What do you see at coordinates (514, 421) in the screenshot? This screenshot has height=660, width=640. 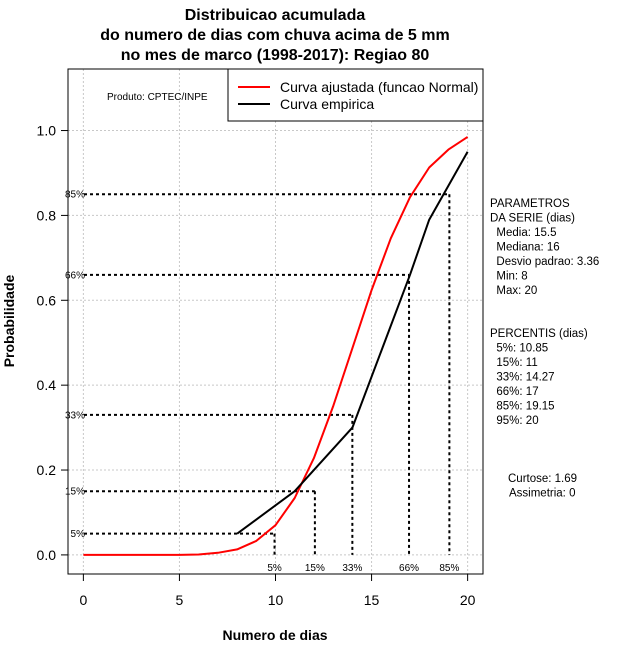 I see `percentis-line-6: 95%: 20` at bounding box center [514, 421].